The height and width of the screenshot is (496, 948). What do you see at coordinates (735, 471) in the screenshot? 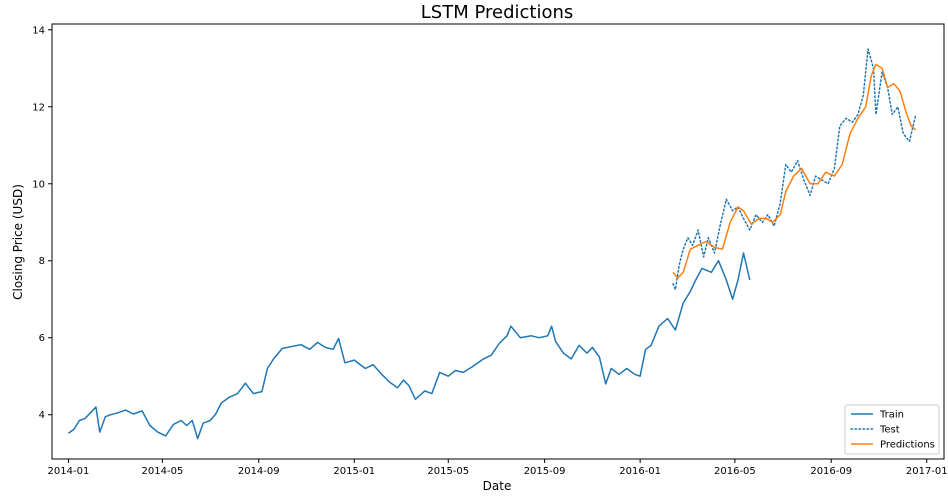
I see `x-tick-label: 2016-05` at bounding box center [735, 471].